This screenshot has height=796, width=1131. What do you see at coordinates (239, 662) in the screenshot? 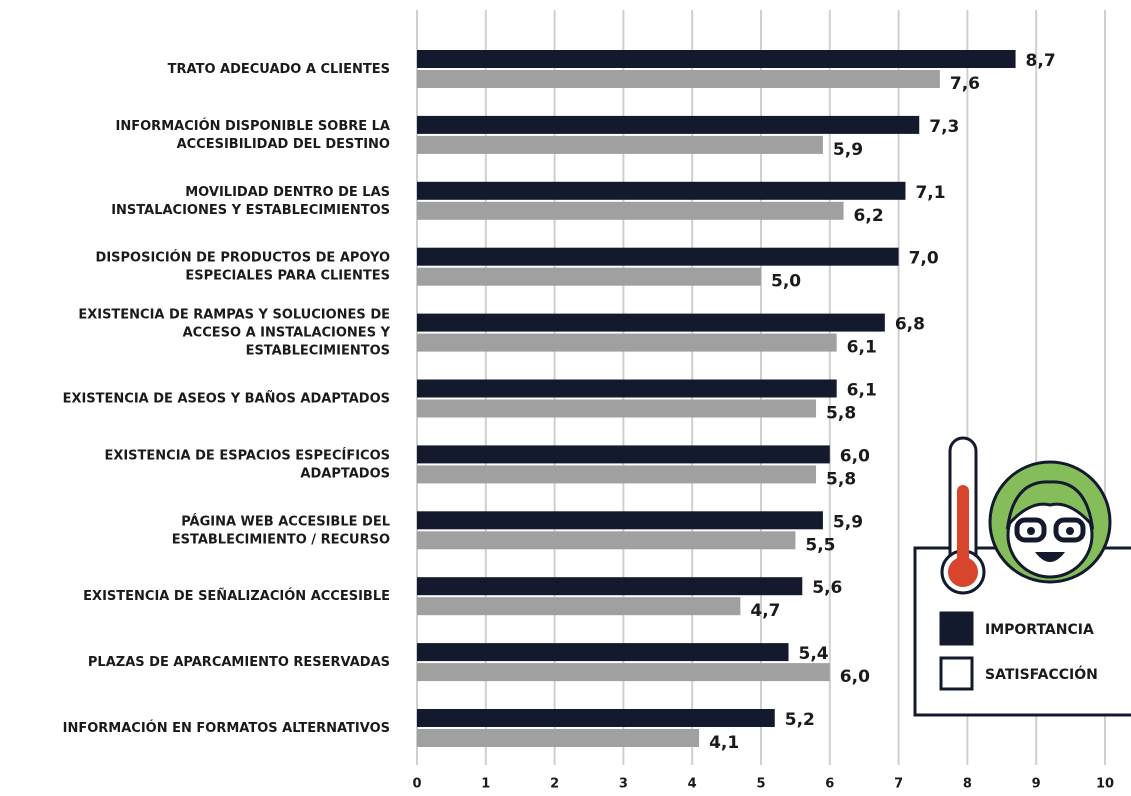
I see `category-label: PLAZAS DE APARCAMIENTO RESERVADAS` at bounding box center [239, 662].